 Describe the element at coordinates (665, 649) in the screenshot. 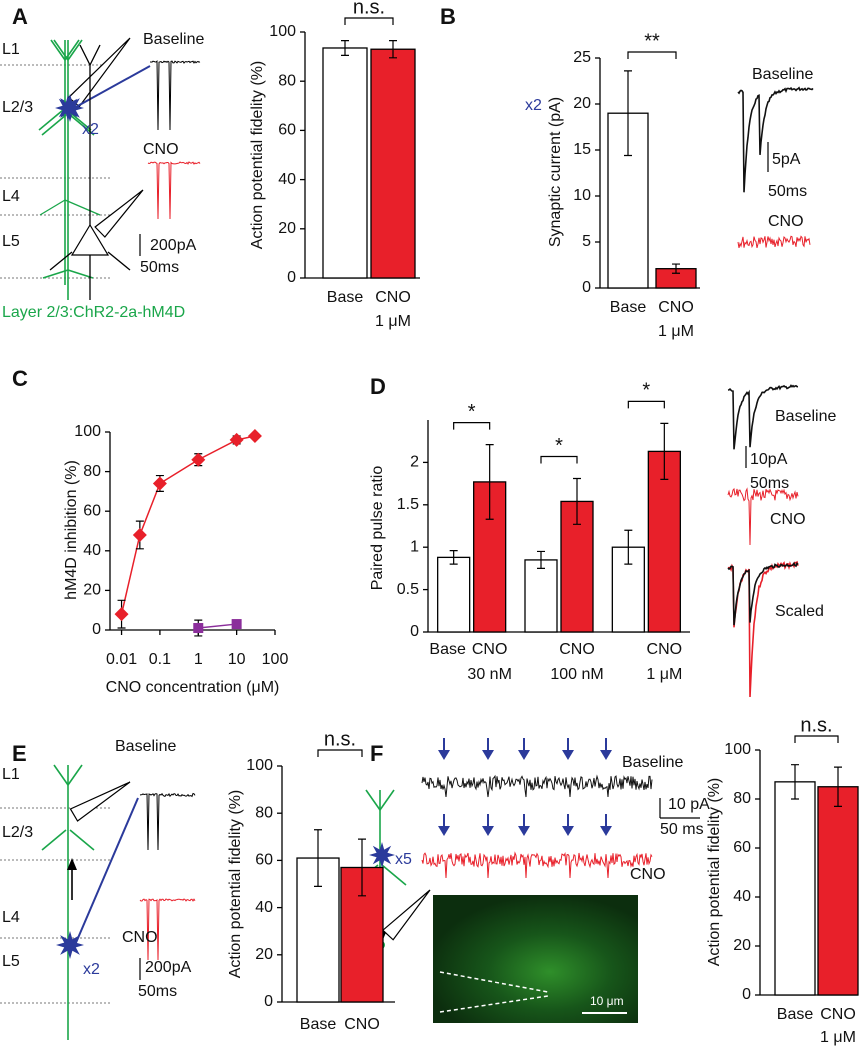

I see `series-label: CNO` at that location.